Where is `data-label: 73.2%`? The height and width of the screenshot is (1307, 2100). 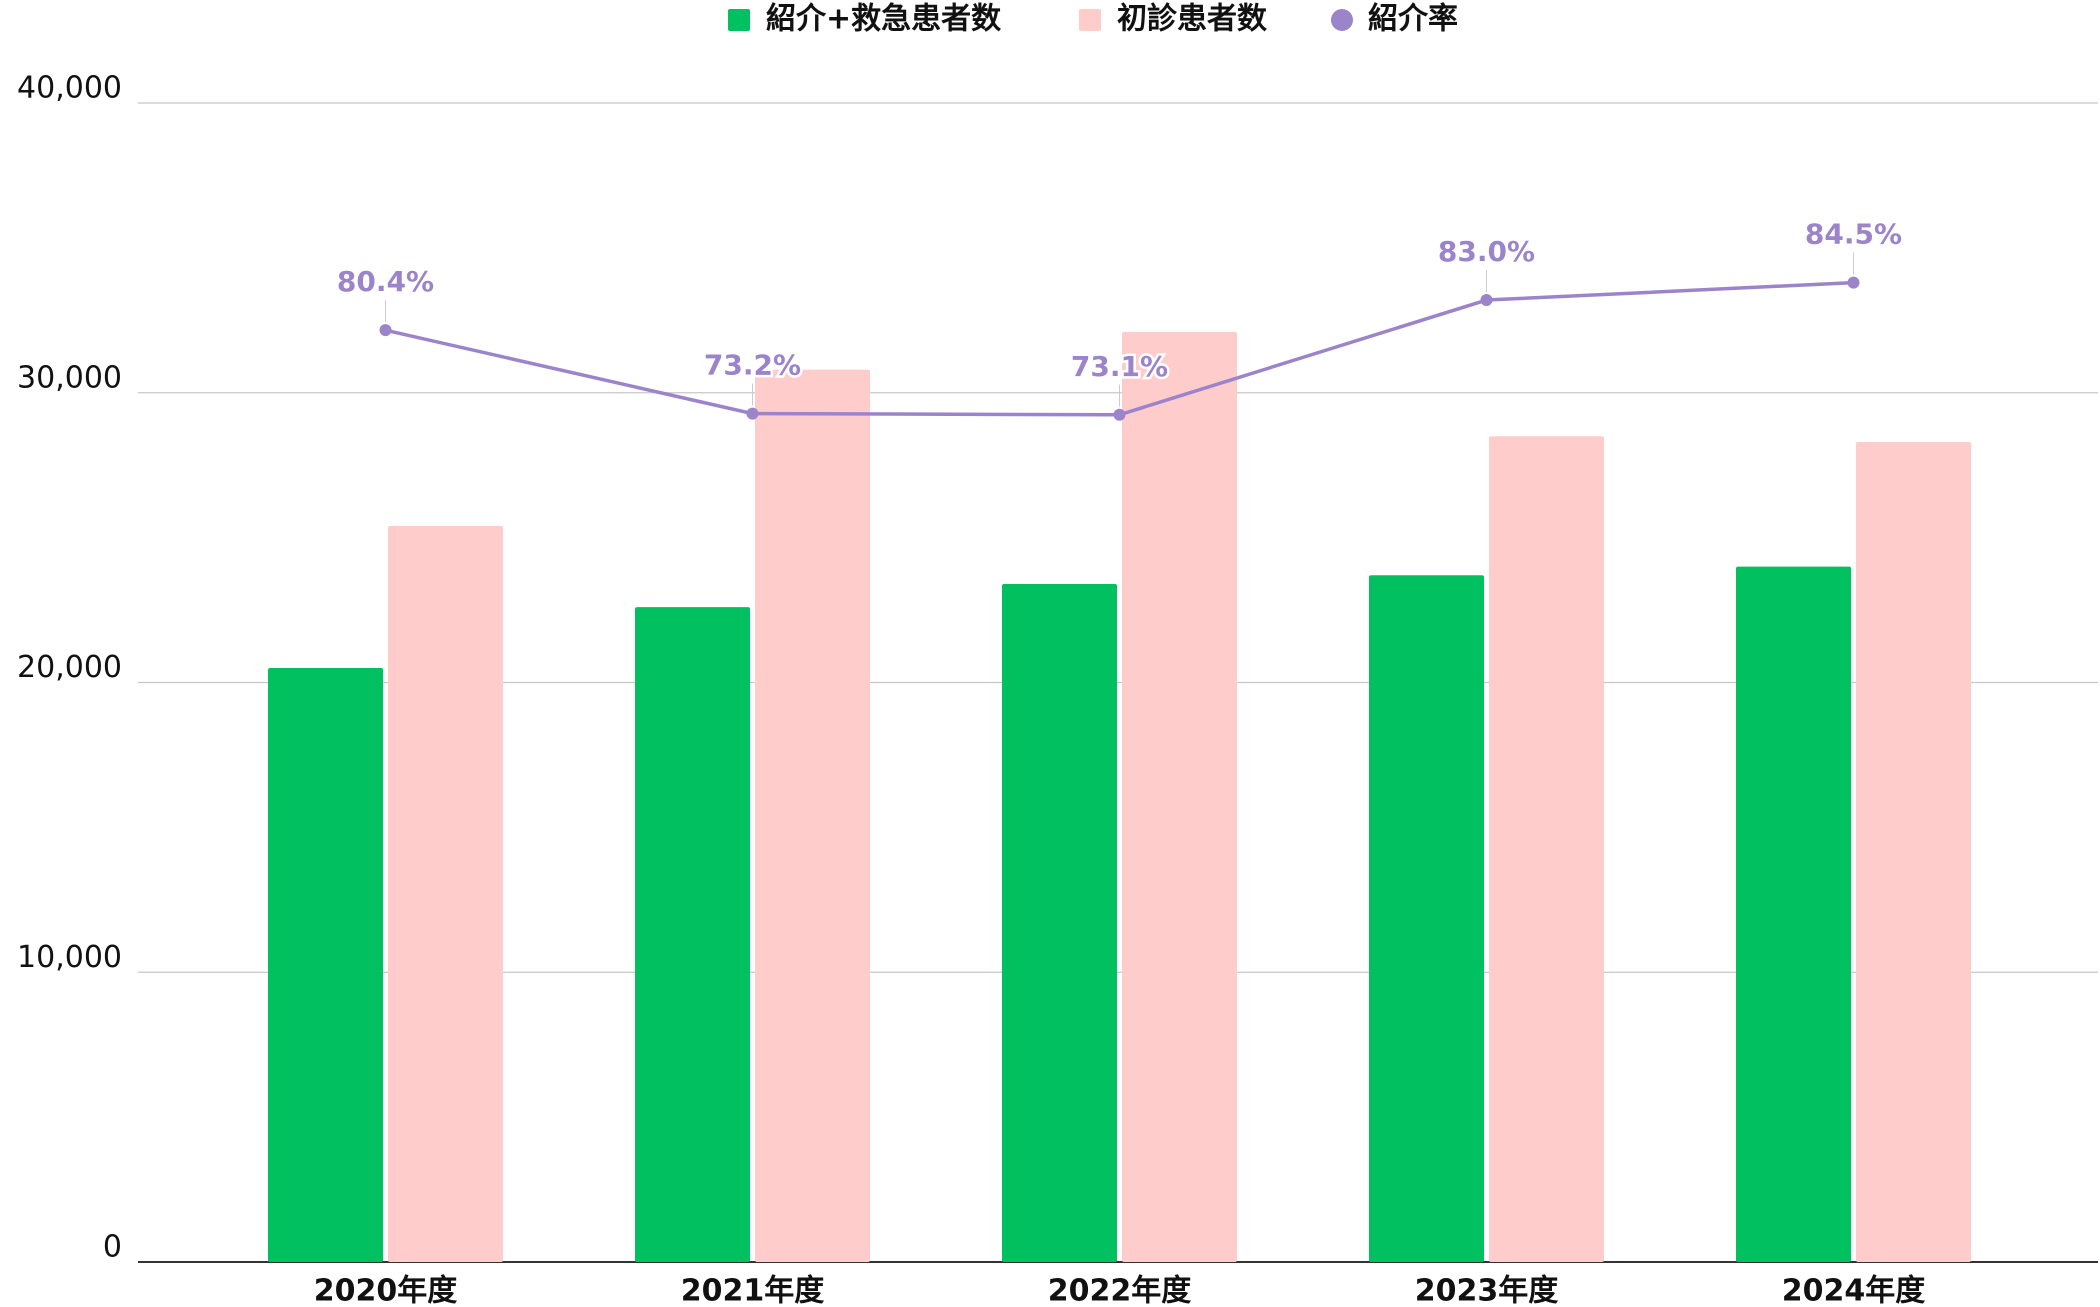
data-label: 73.2% is located at coordinates (752, 365).